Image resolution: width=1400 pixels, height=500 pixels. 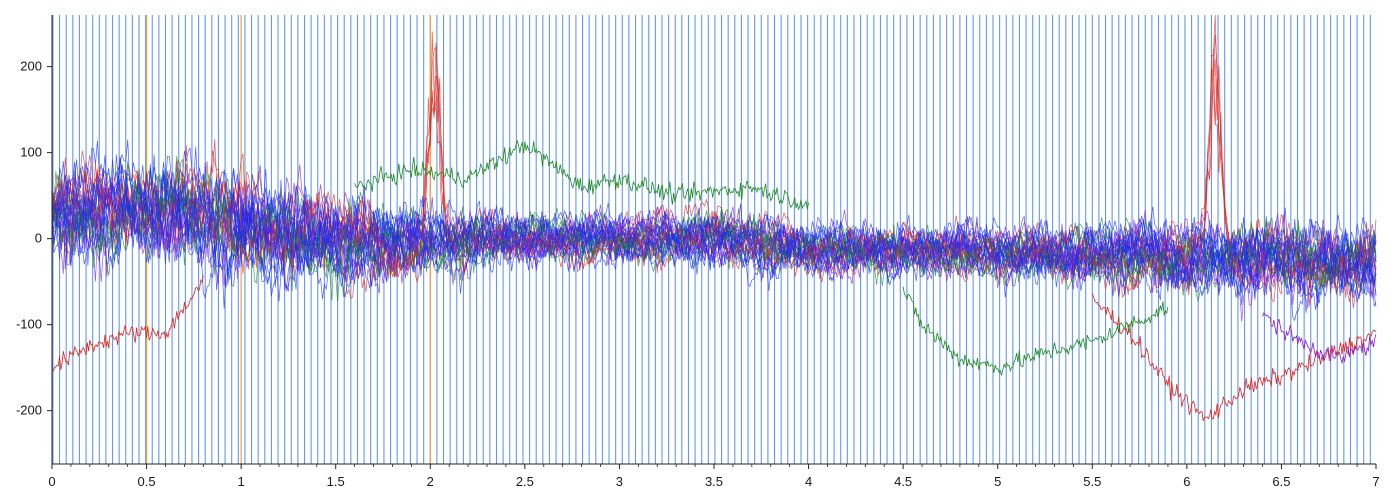 What do you see at coordinates (430, 481) in the screenshot?
I see `x-tick-label: 2` at bounding box center [430, 481].